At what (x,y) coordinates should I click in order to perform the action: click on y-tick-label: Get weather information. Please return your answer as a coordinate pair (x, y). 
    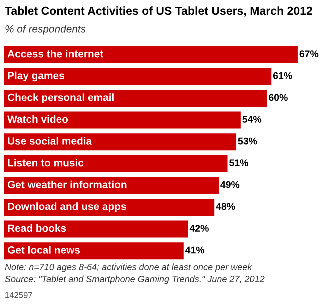
    Looking at the image, I should click on (67, 184).